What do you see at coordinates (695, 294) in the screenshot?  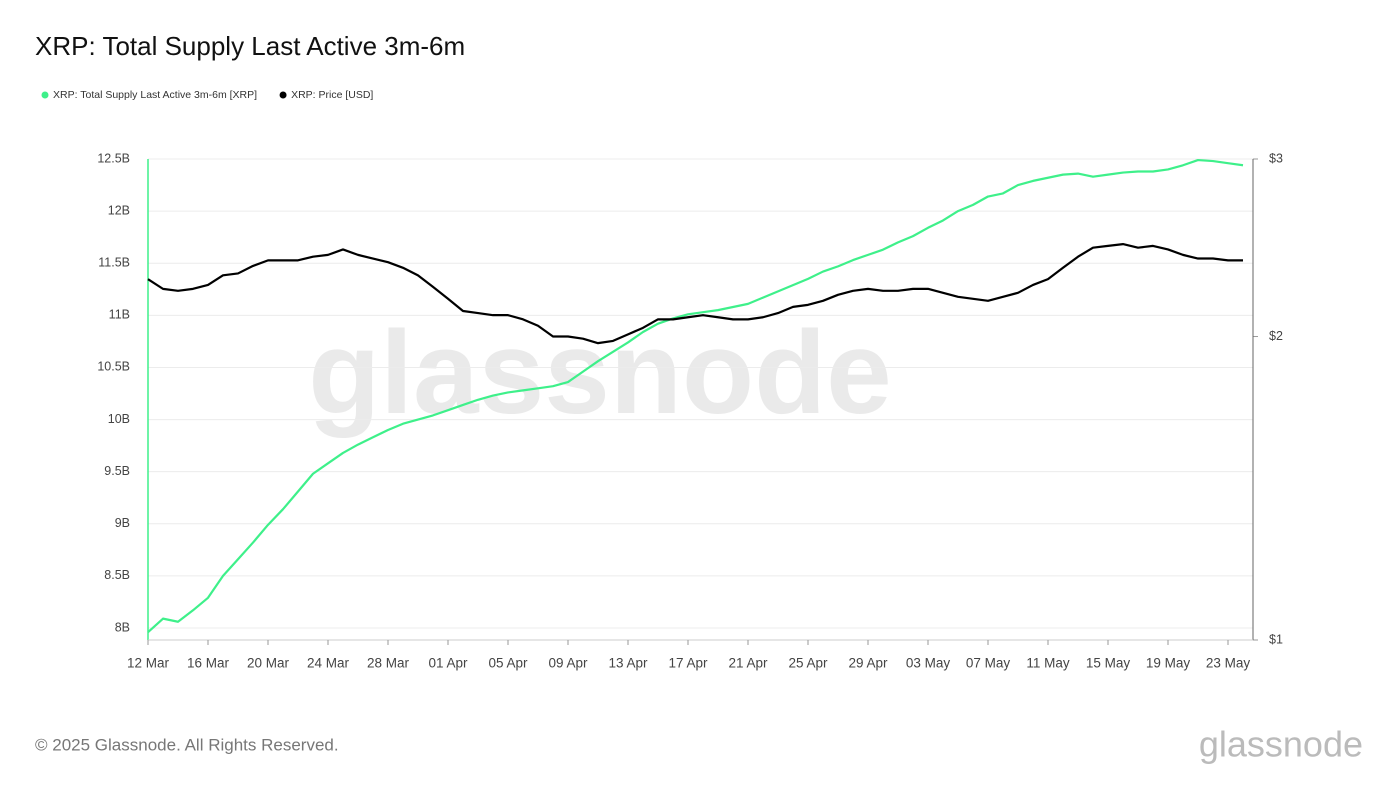 I see `series-line` at bounding box center [695, 294].